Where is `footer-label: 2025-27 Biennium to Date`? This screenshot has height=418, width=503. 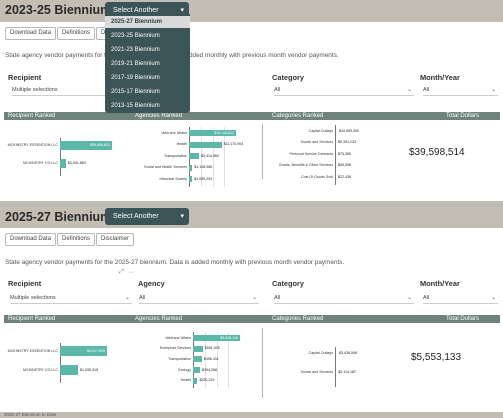
footer-label: 2025-27 Biennium to Date is located at coordinates (30, 414).